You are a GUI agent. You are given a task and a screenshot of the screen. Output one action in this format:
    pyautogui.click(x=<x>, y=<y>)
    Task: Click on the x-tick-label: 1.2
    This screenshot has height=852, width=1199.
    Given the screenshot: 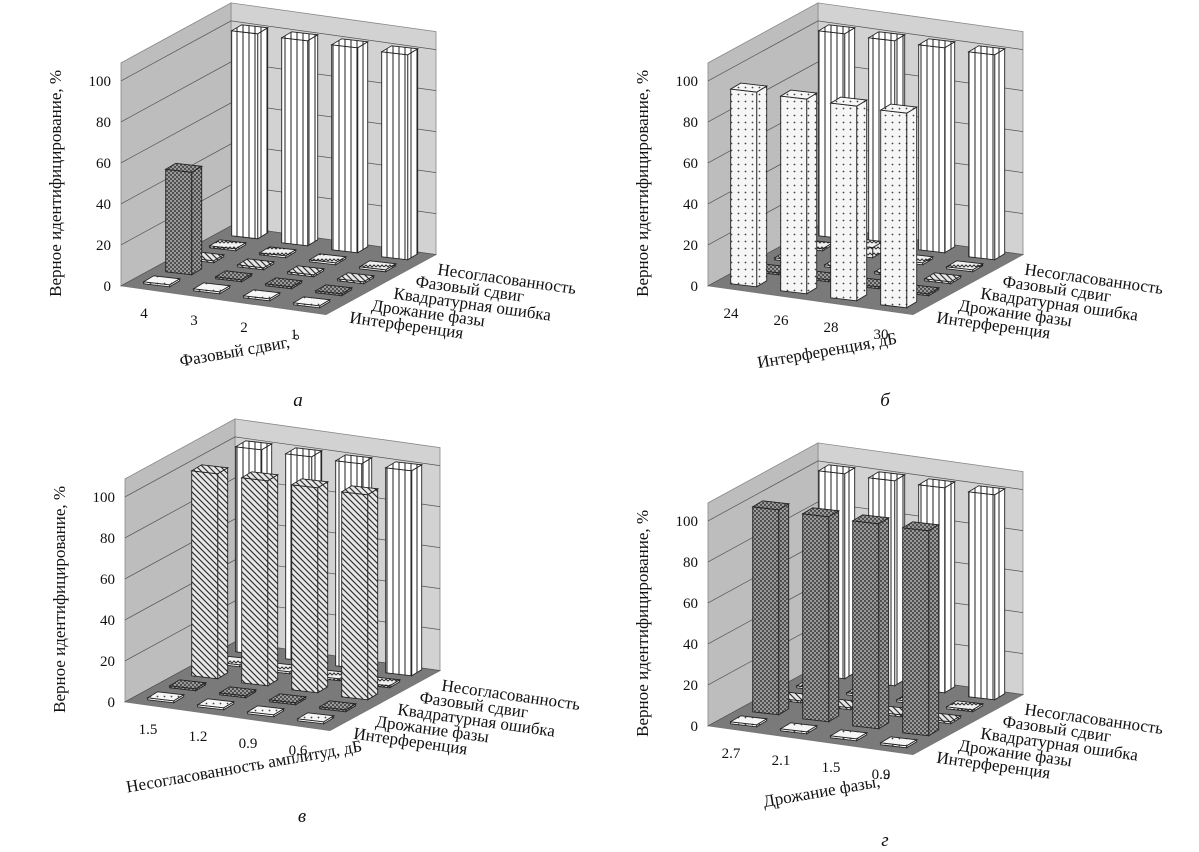 What is the action you would take?
    pyautogui.click(x=198, y=737)
    